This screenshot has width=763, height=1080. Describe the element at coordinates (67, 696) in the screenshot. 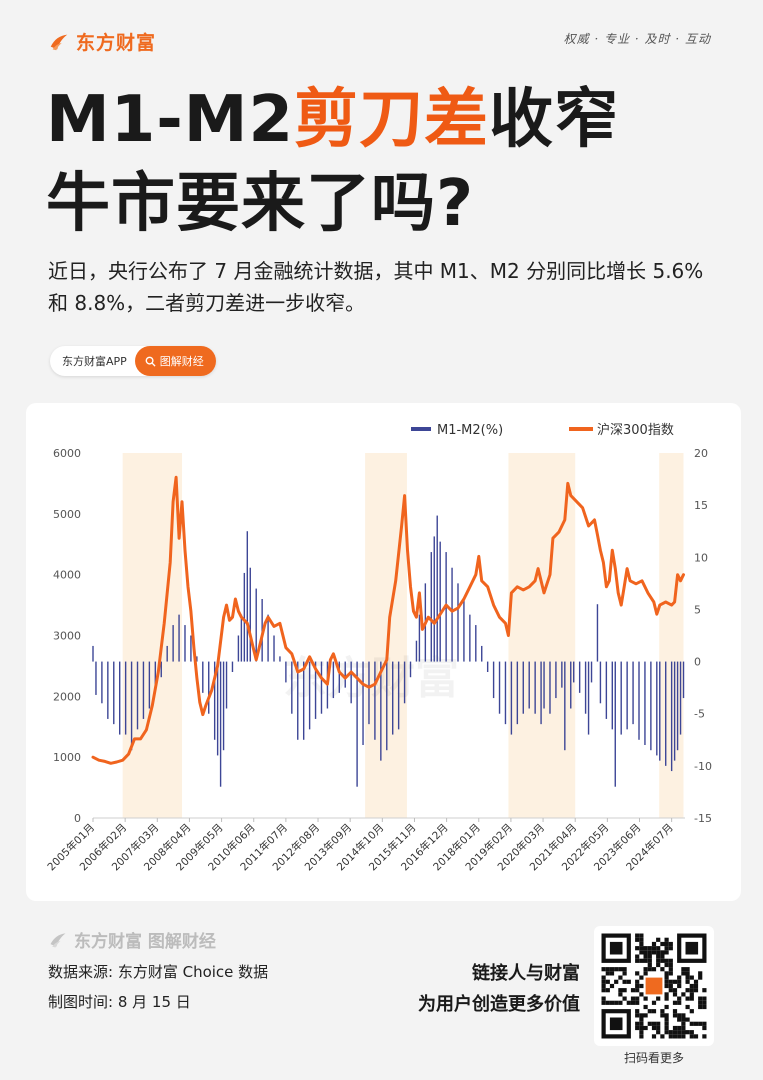

I see `left-tick-label: 2000` at that location.